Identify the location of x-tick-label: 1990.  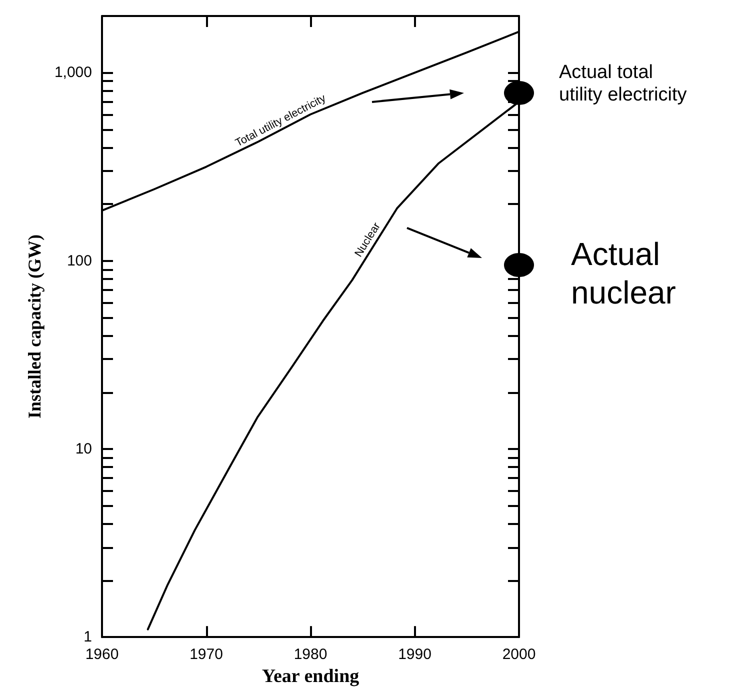
(415, 655).